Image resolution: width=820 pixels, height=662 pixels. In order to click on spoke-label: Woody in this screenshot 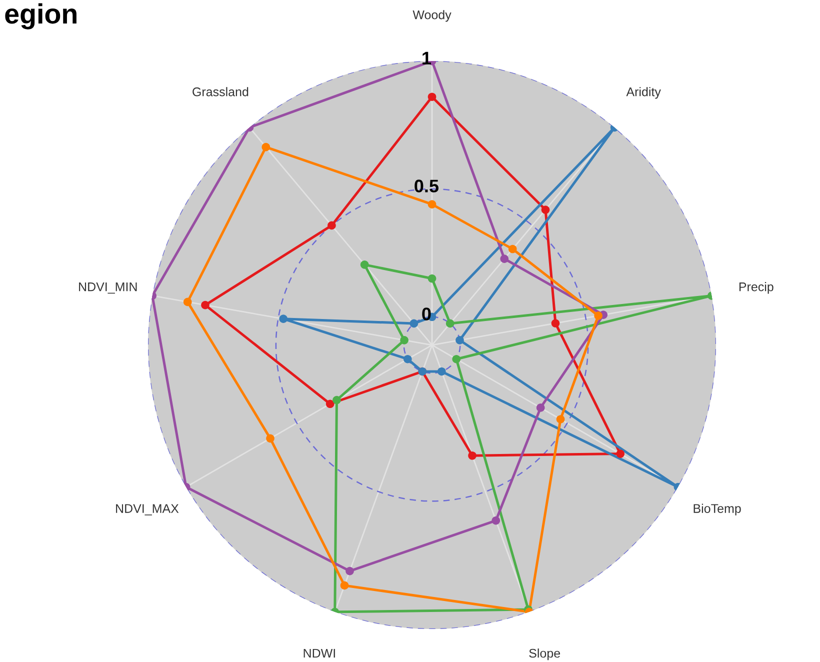, I will do `click(432, 16)`.